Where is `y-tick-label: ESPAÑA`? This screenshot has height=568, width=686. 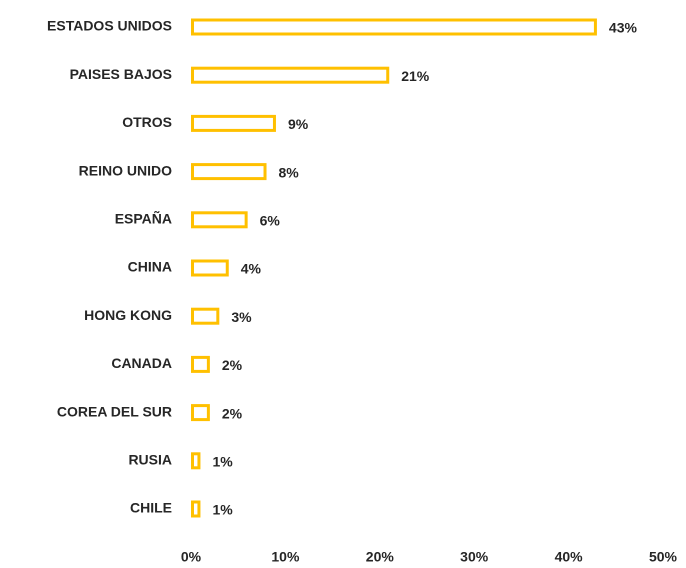 y-tick-label: ESPAÑA is located at coordinates (143, 218).